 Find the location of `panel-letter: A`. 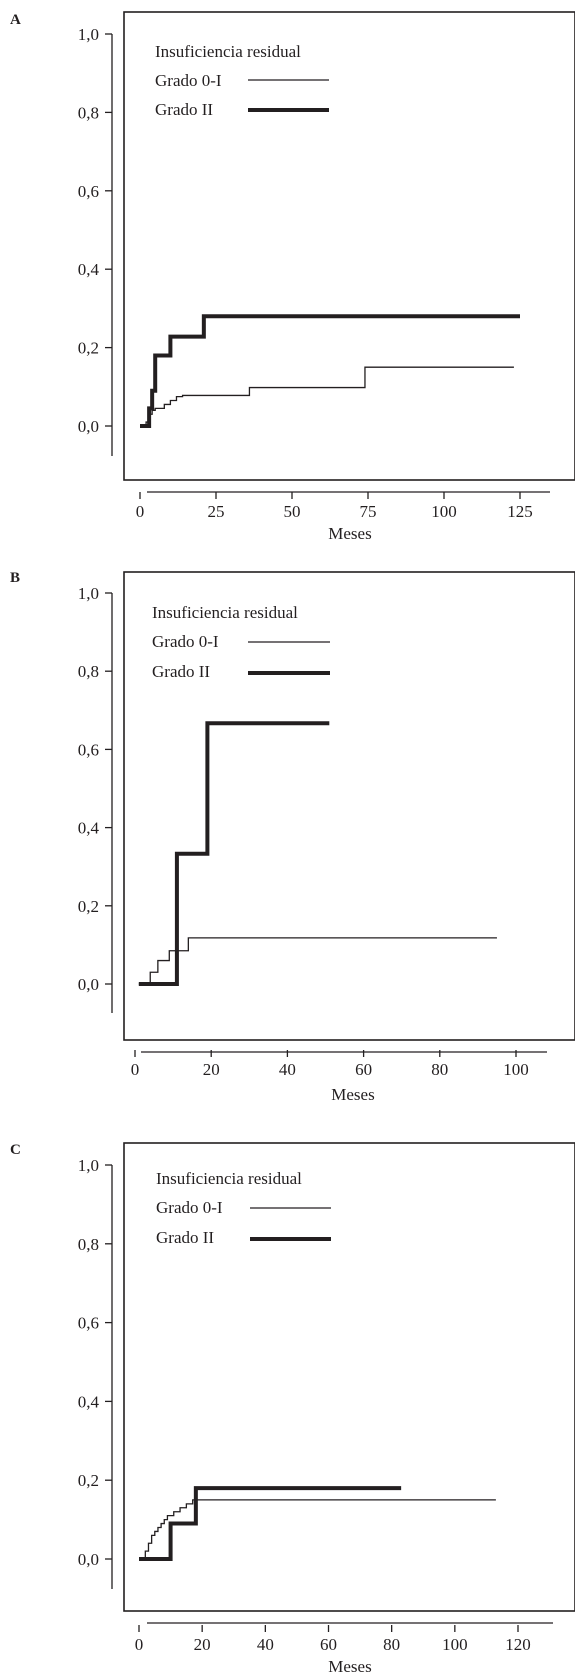

panel-letter: A is located at coordinates (15, 20).